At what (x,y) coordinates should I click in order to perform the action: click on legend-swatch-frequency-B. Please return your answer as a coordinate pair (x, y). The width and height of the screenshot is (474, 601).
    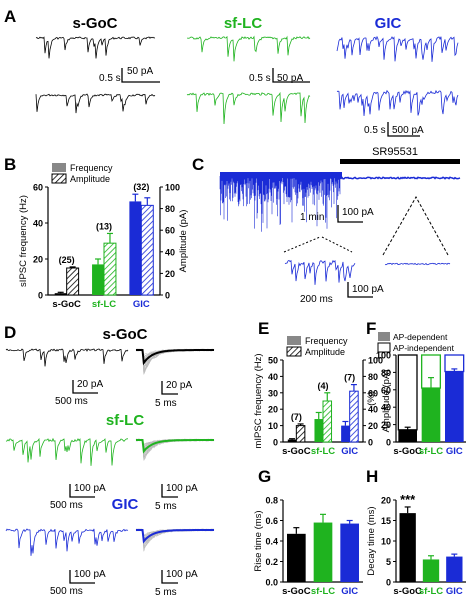
    Looking at the image, I should click on (59, 167).